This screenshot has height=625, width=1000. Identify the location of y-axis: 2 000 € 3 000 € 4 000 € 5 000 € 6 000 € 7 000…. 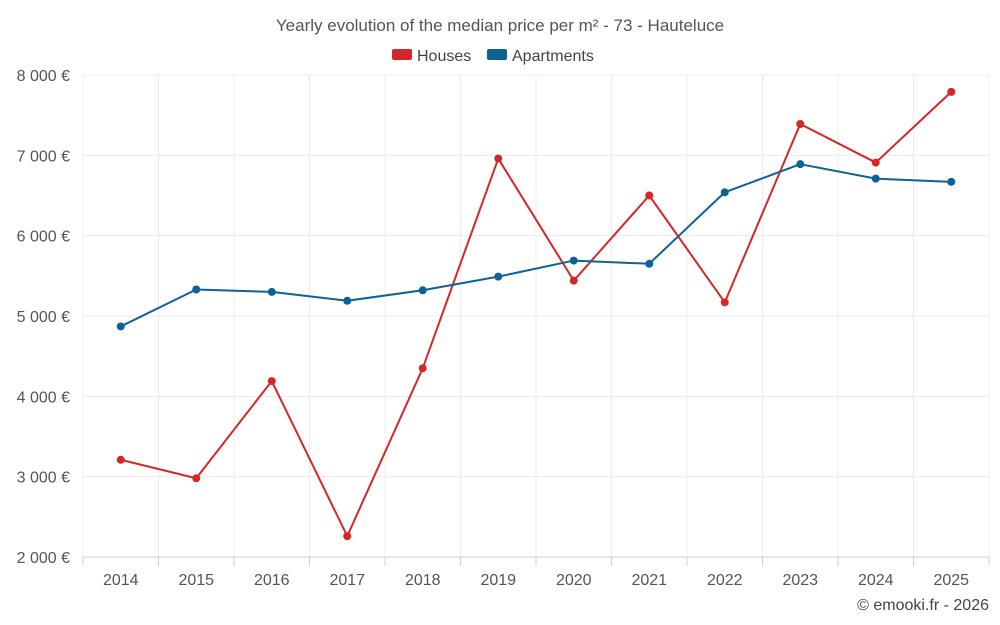
(43, 317).